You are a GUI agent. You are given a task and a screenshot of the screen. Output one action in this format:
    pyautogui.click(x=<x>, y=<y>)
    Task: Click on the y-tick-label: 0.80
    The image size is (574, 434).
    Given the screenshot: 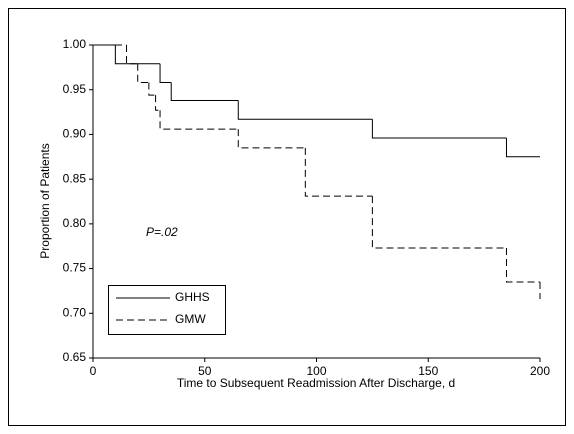 What is the action you would take?
    pyautogui.click(x=75, y=223)
    